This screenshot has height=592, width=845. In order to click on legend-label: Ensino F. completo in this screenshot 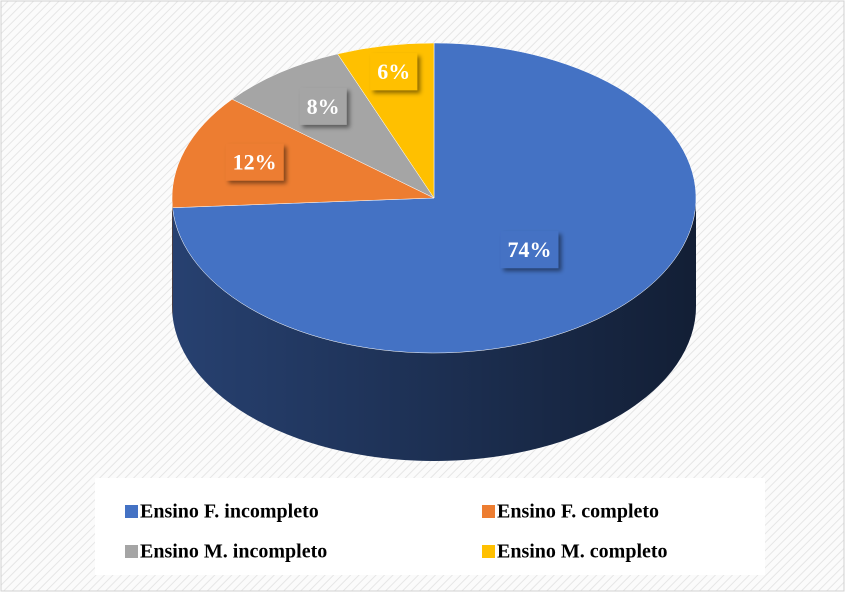, I will do `click(578, 512)`.